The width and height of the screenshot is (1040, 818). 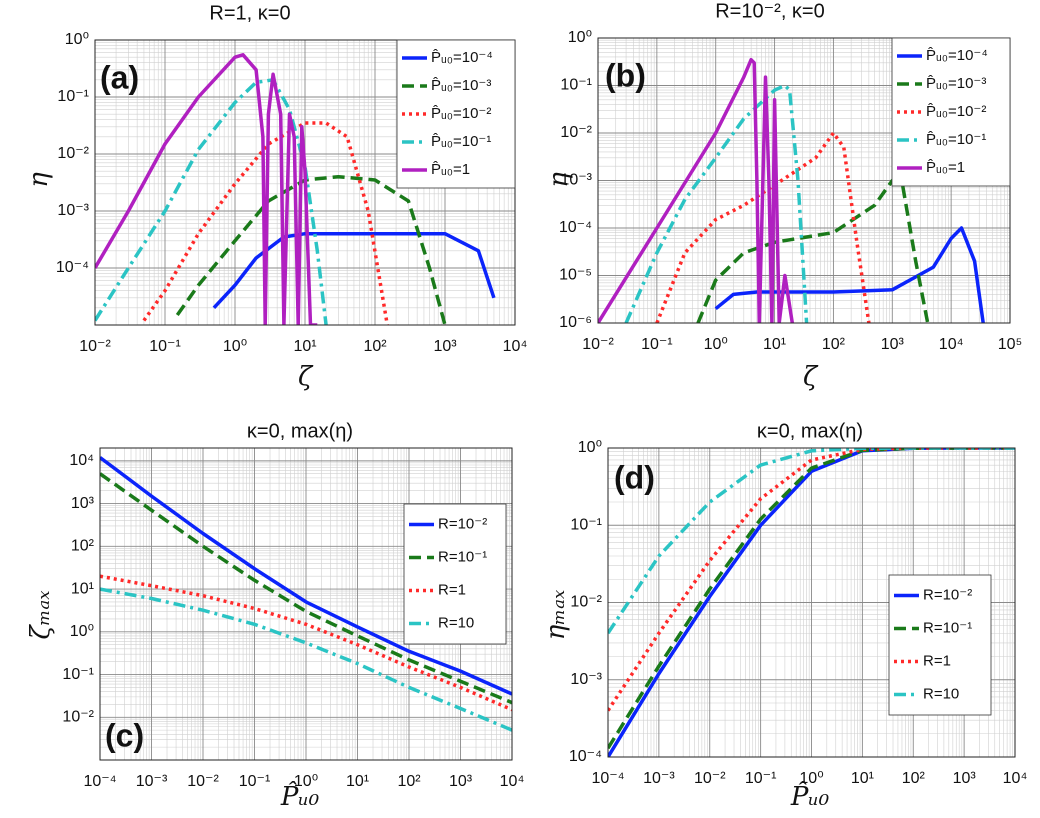 I want to click on x-tick-label: 10⁻⁴, so click(x=99, y=781).